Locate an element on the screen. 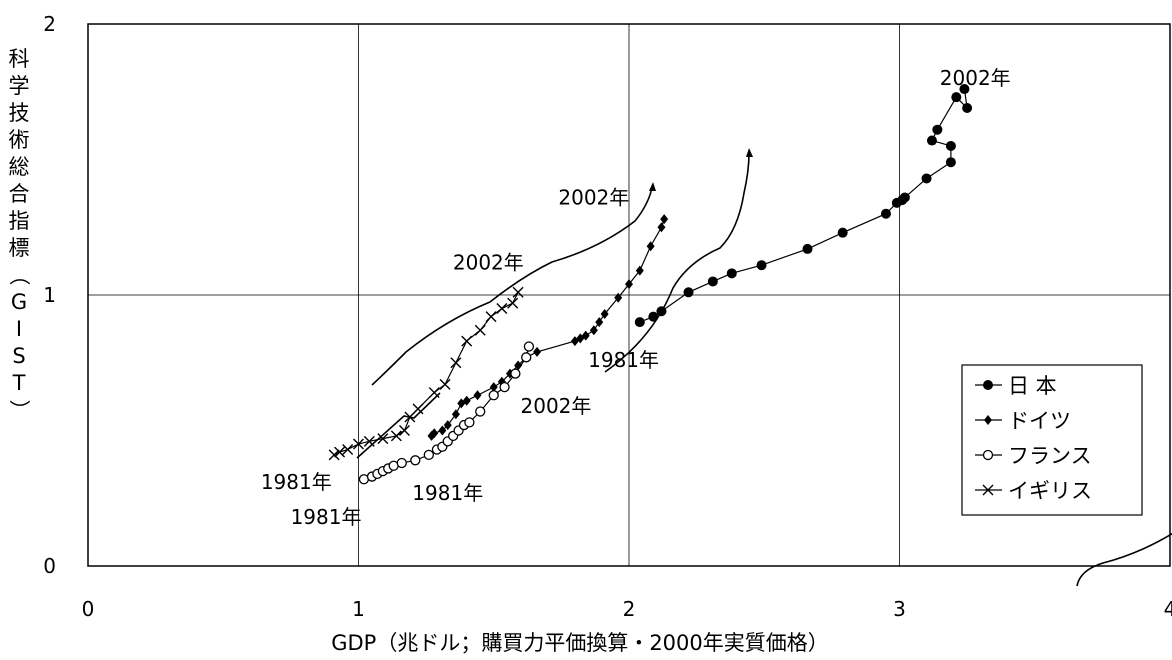 This screenshot has width=1172, height=660. y-axis-label-char: 術 is located at coordinates (19, 140).